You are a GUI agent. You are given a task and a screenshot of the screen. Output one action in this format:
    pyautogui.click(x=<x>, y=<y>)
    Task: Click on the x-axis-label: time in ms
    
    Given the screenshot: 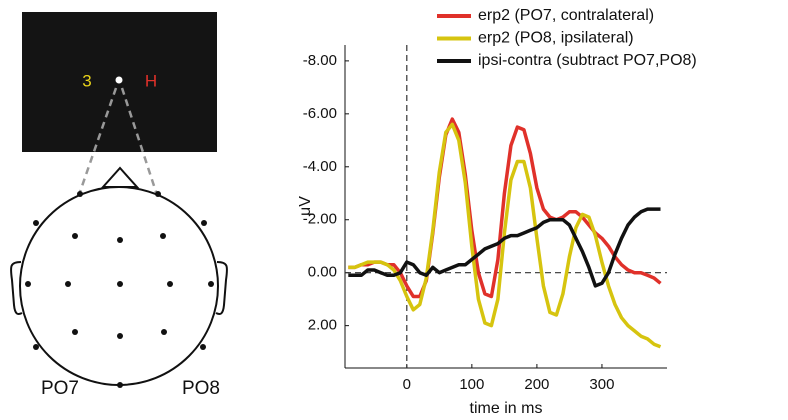 What is the action you would take?
    pyautogui.click(x=506, y=408)
    